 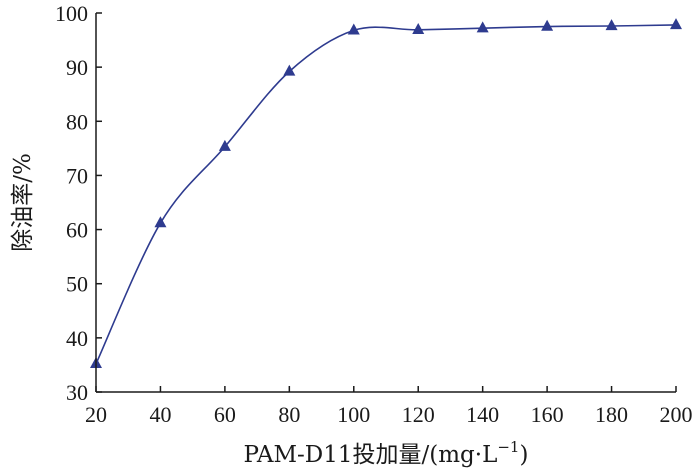 I want to click on y-ticks: 30 40 50 60 70 80 90 100, so click(x=78, y=203).